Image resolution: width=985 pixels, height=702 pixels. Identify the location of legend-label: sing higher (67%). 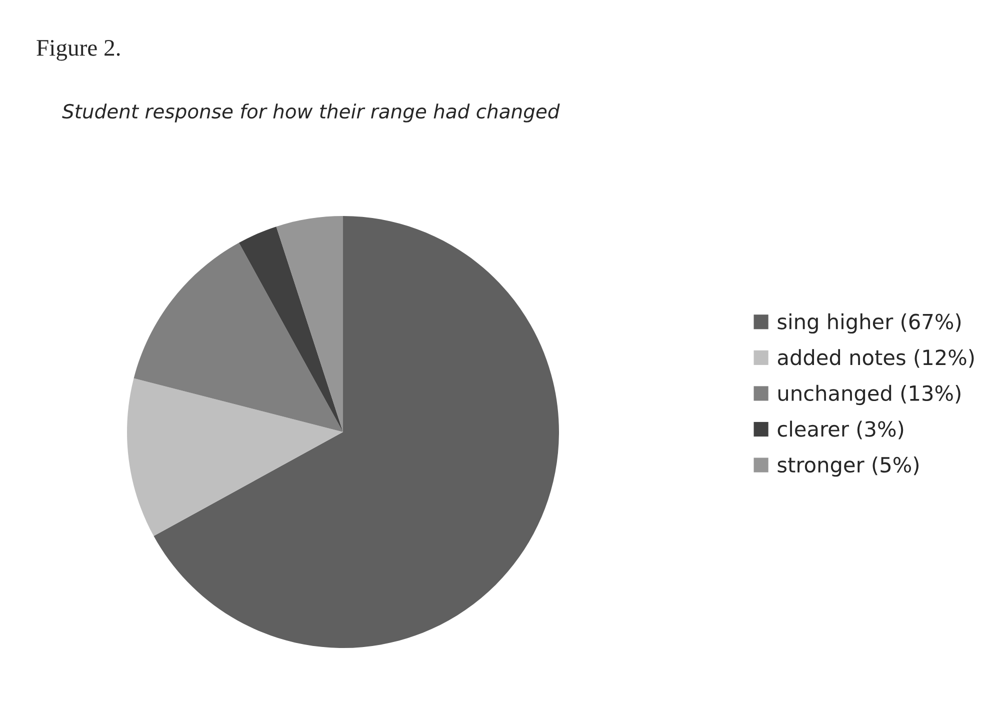
(869, 323).